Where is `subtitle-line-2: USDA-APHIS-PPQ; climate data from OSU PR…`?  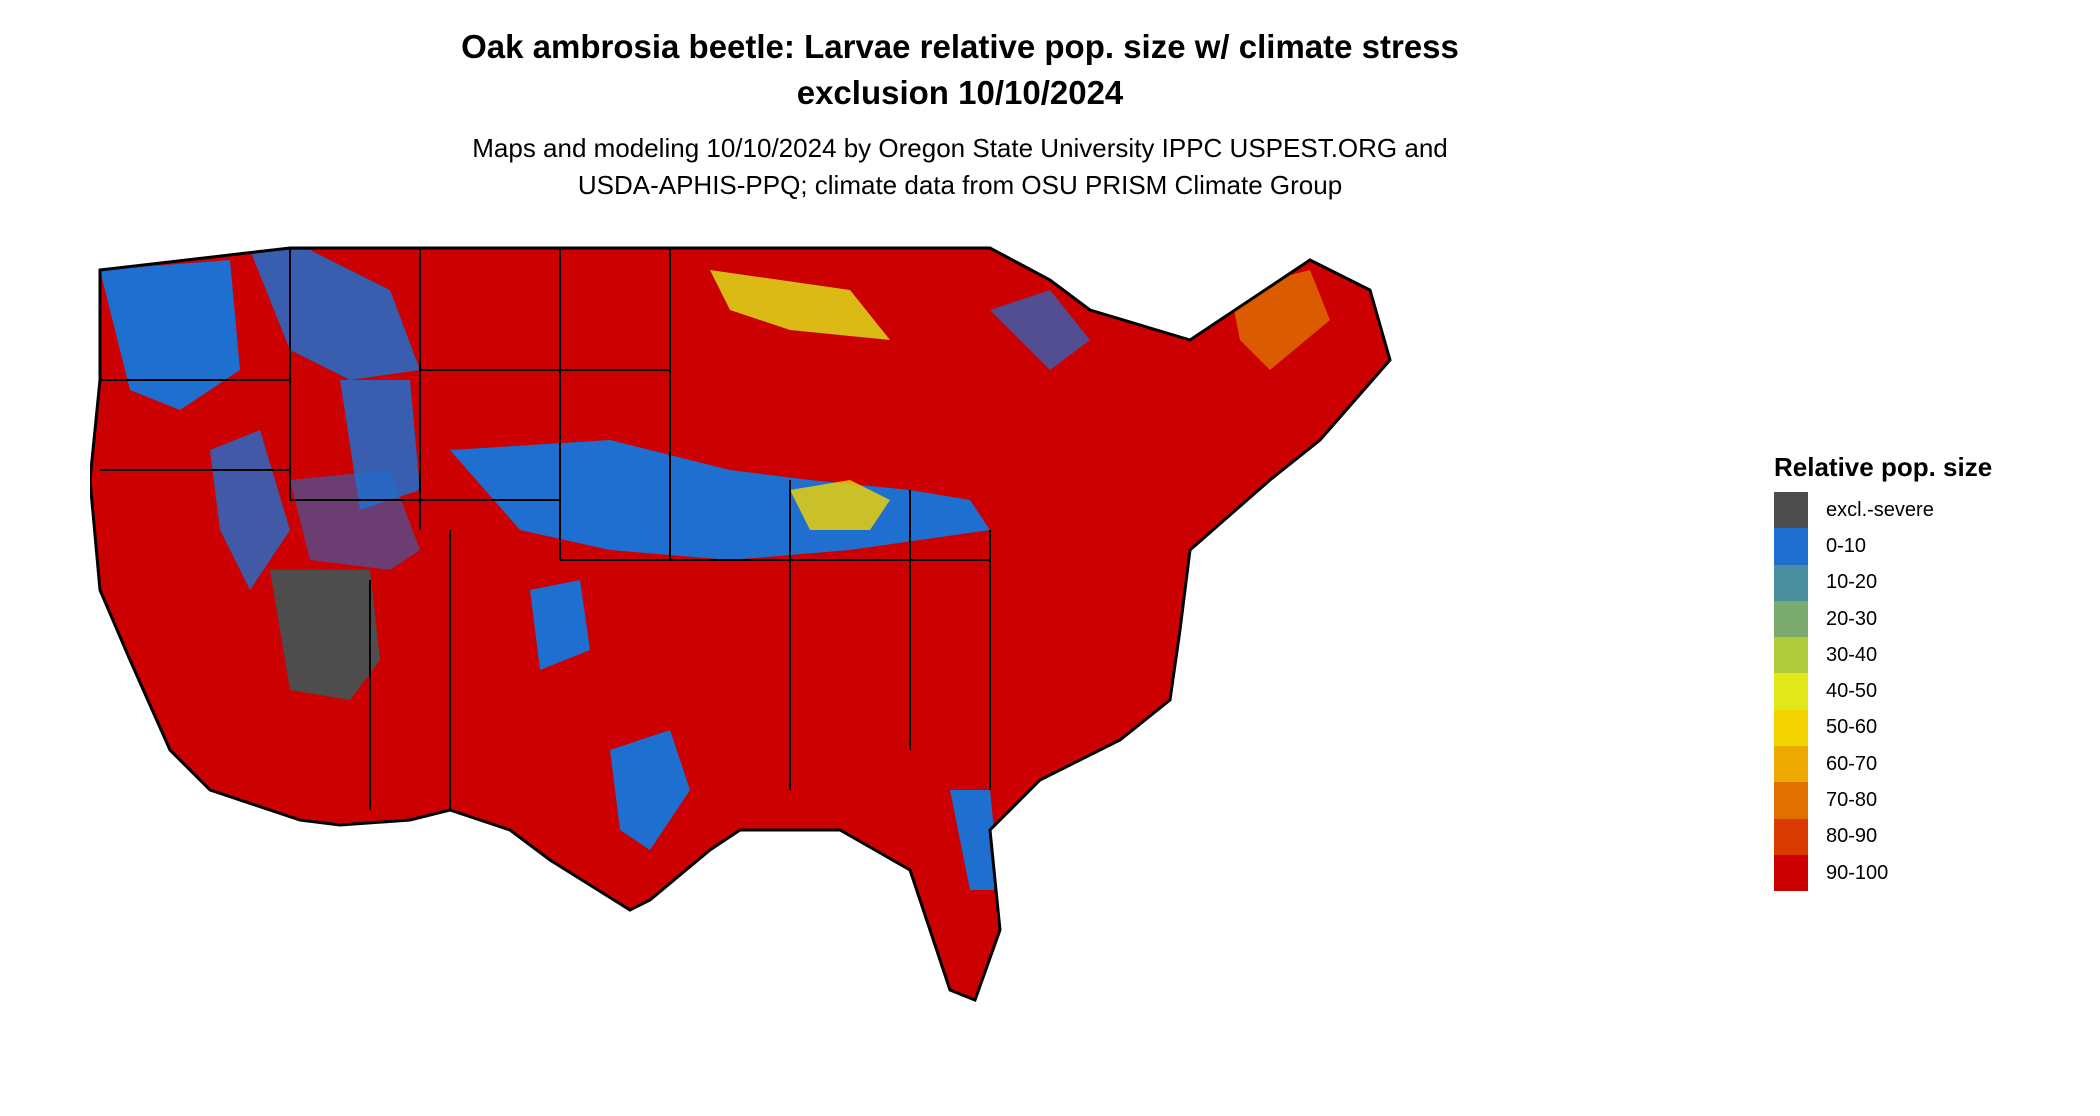 subtitle-line-2: USDA-APHIS-PPQ; climate data from OSU PR… is located at coordinates (960, 185).